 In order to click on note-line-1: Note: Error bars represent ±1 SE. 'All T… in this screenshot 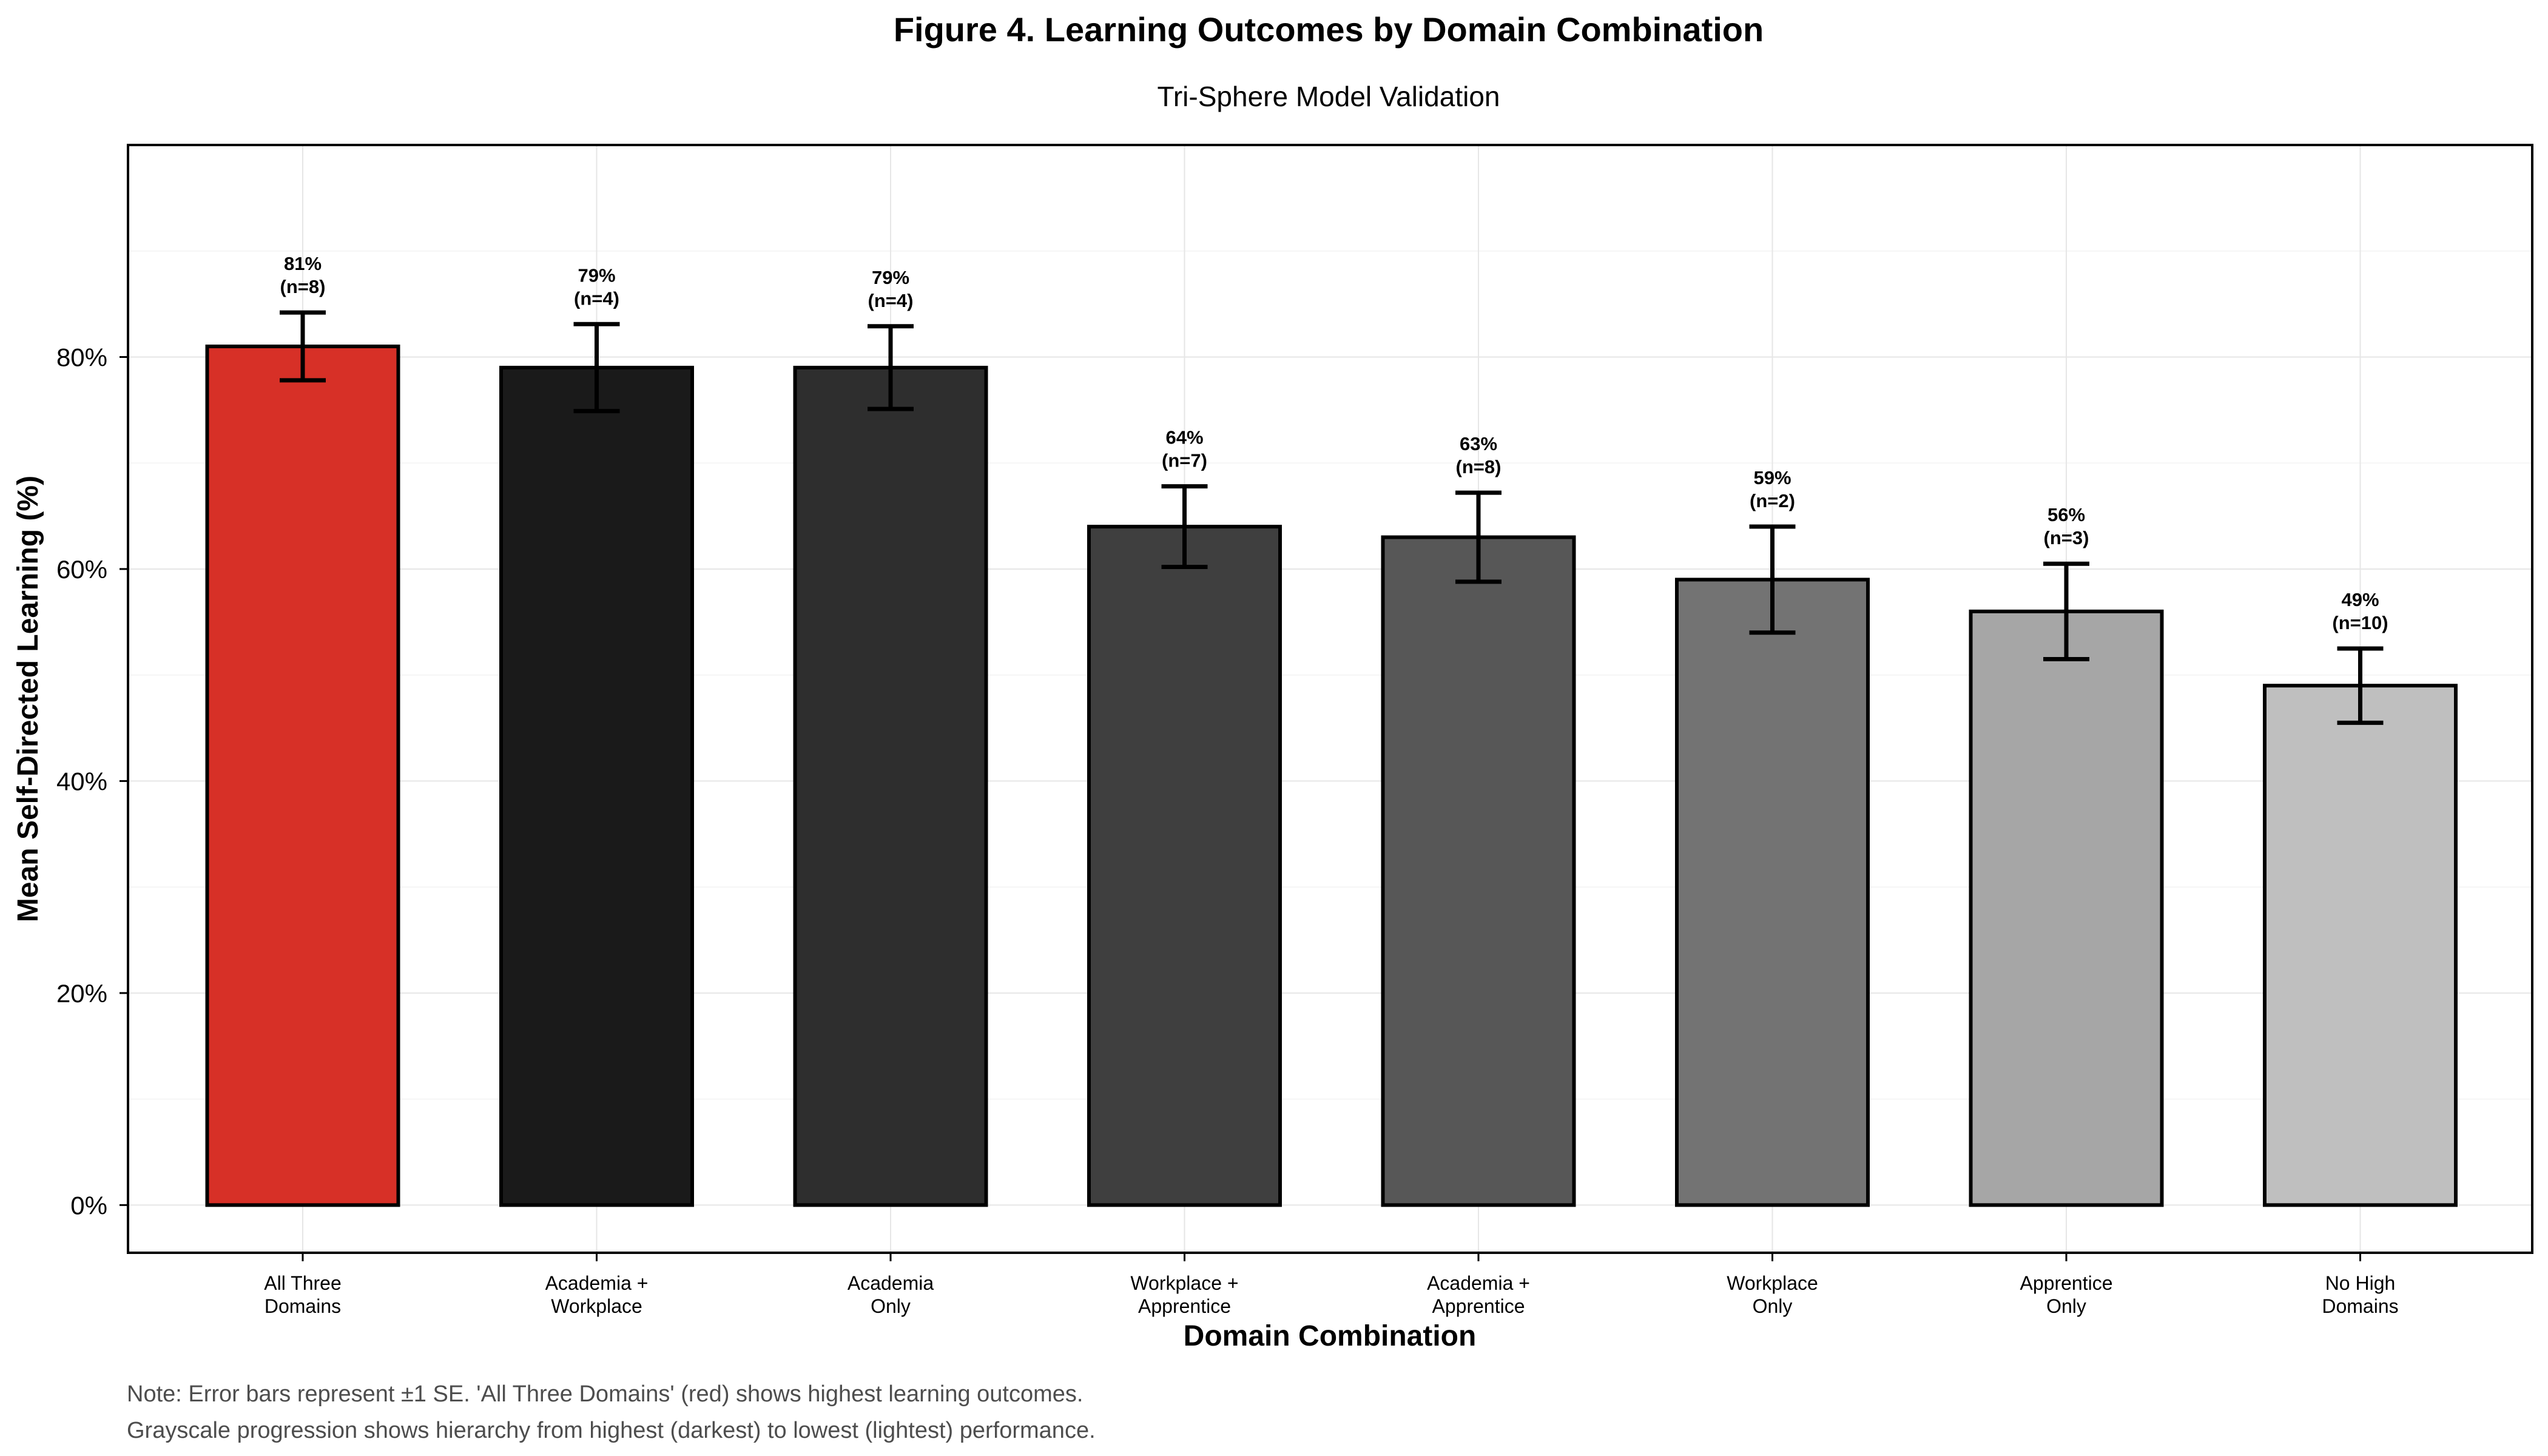, I will do `click(605, 1394)`.